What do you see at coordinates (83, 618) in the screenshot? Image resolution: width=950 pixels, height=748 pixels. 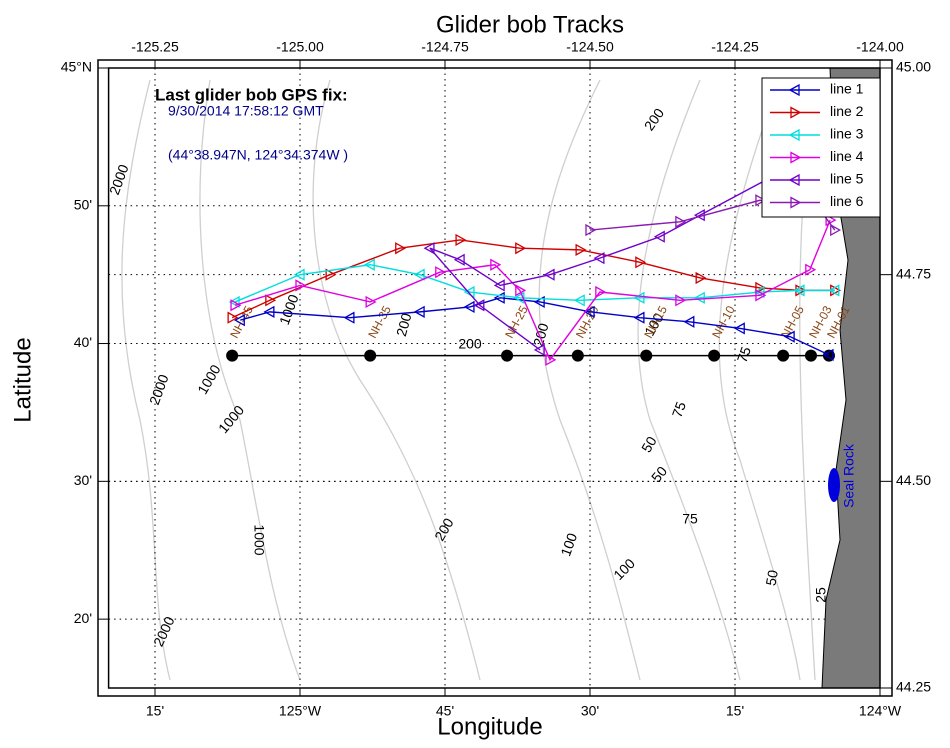 I see `y-tick-label: 20'` at bounding box center [83, 618].